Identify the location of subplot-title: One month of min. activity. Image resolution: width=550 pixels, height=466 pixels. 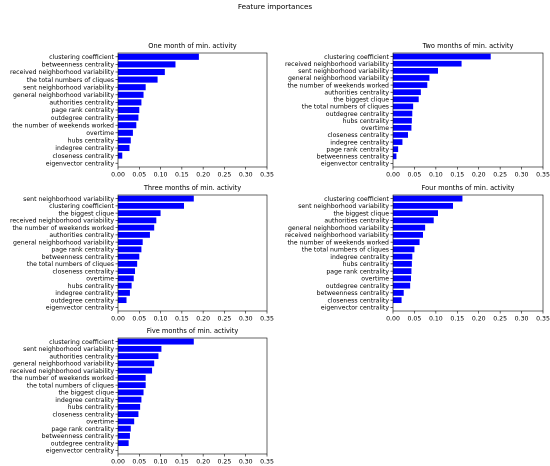
(192, 46).